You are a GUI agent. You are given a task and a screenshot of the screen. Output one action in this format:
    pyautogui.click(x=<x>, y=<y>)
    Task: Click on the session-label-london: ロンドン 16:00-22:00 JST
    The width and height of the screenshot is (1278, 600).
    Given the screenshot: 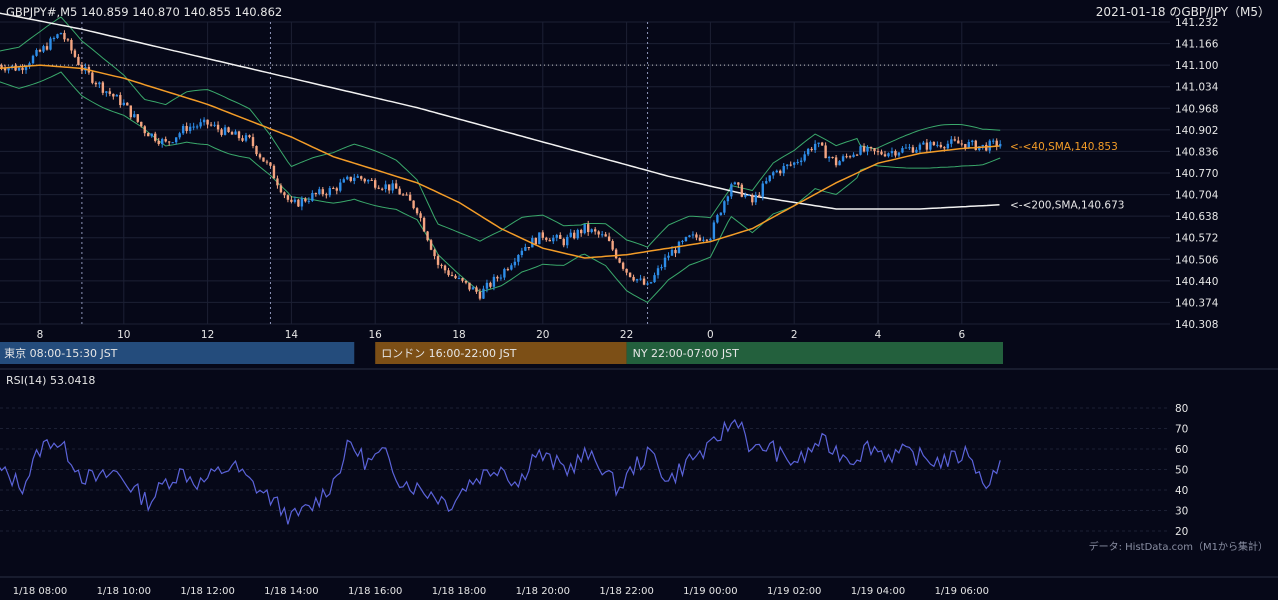 What is the action you would take?
    pyautogui.click(x=449, y=353)
    